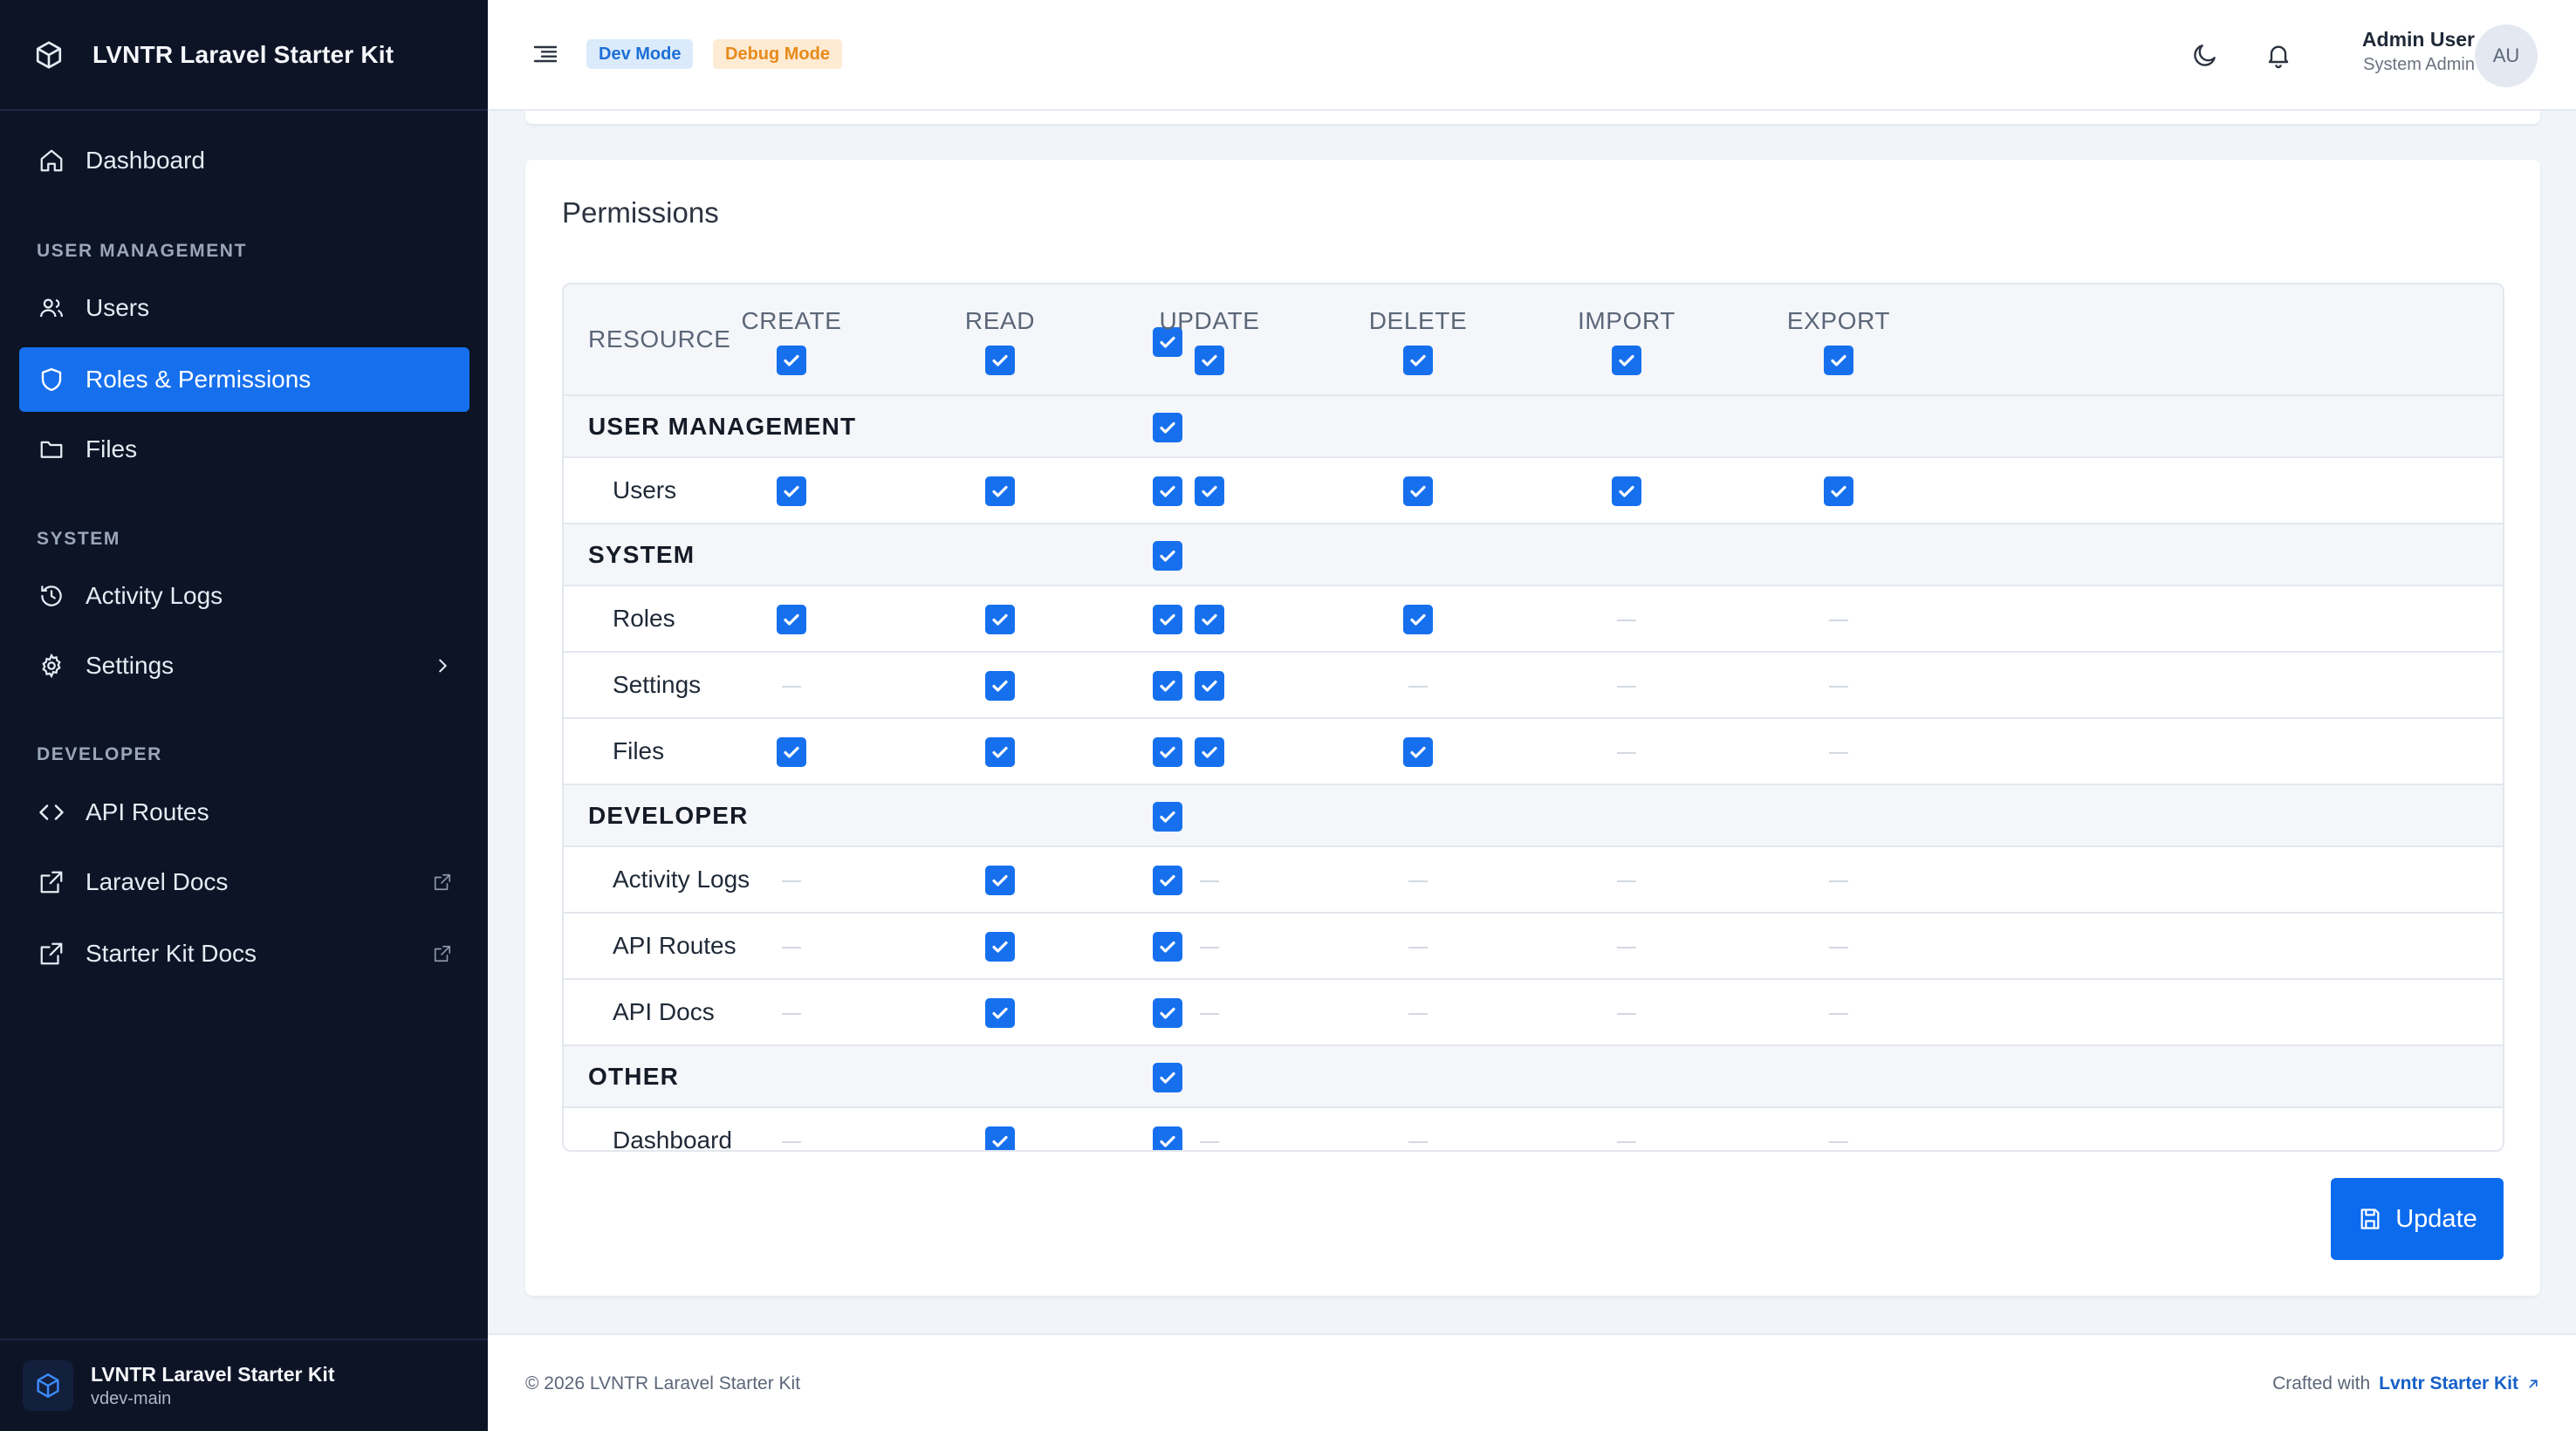  What do you see at coordinates (157, 882) in the screenshot?
I see `sidebar-item-label: Laravel Docs` at bounding box center [157, 882].